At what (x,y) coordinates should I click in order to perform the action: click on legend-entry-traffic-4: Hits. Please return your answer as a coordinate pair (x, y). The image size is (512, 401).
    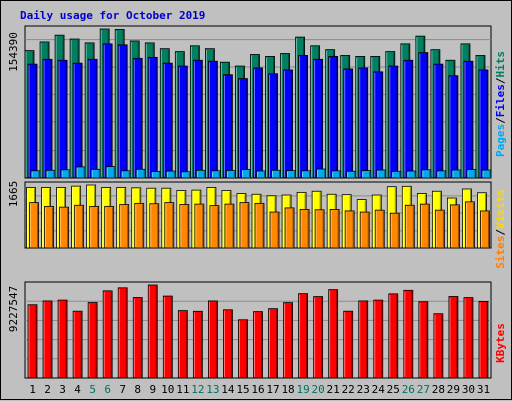
    Looking at the image, I should click on (500, 64).